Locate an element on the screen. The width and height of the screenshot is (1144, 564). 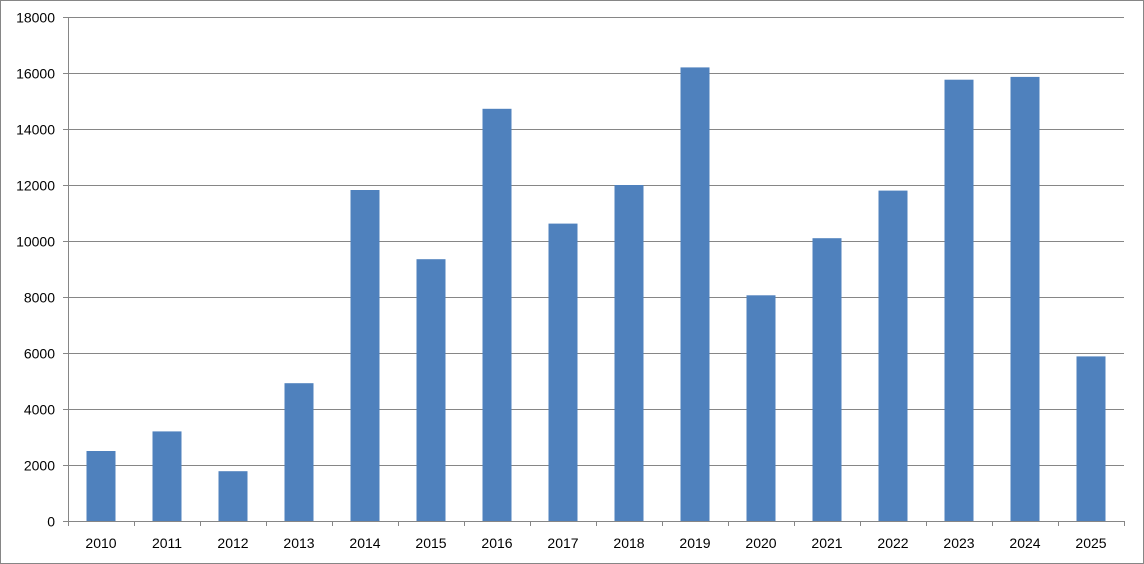
y-tick-label: 18000 is located at coordinates (35, 18).